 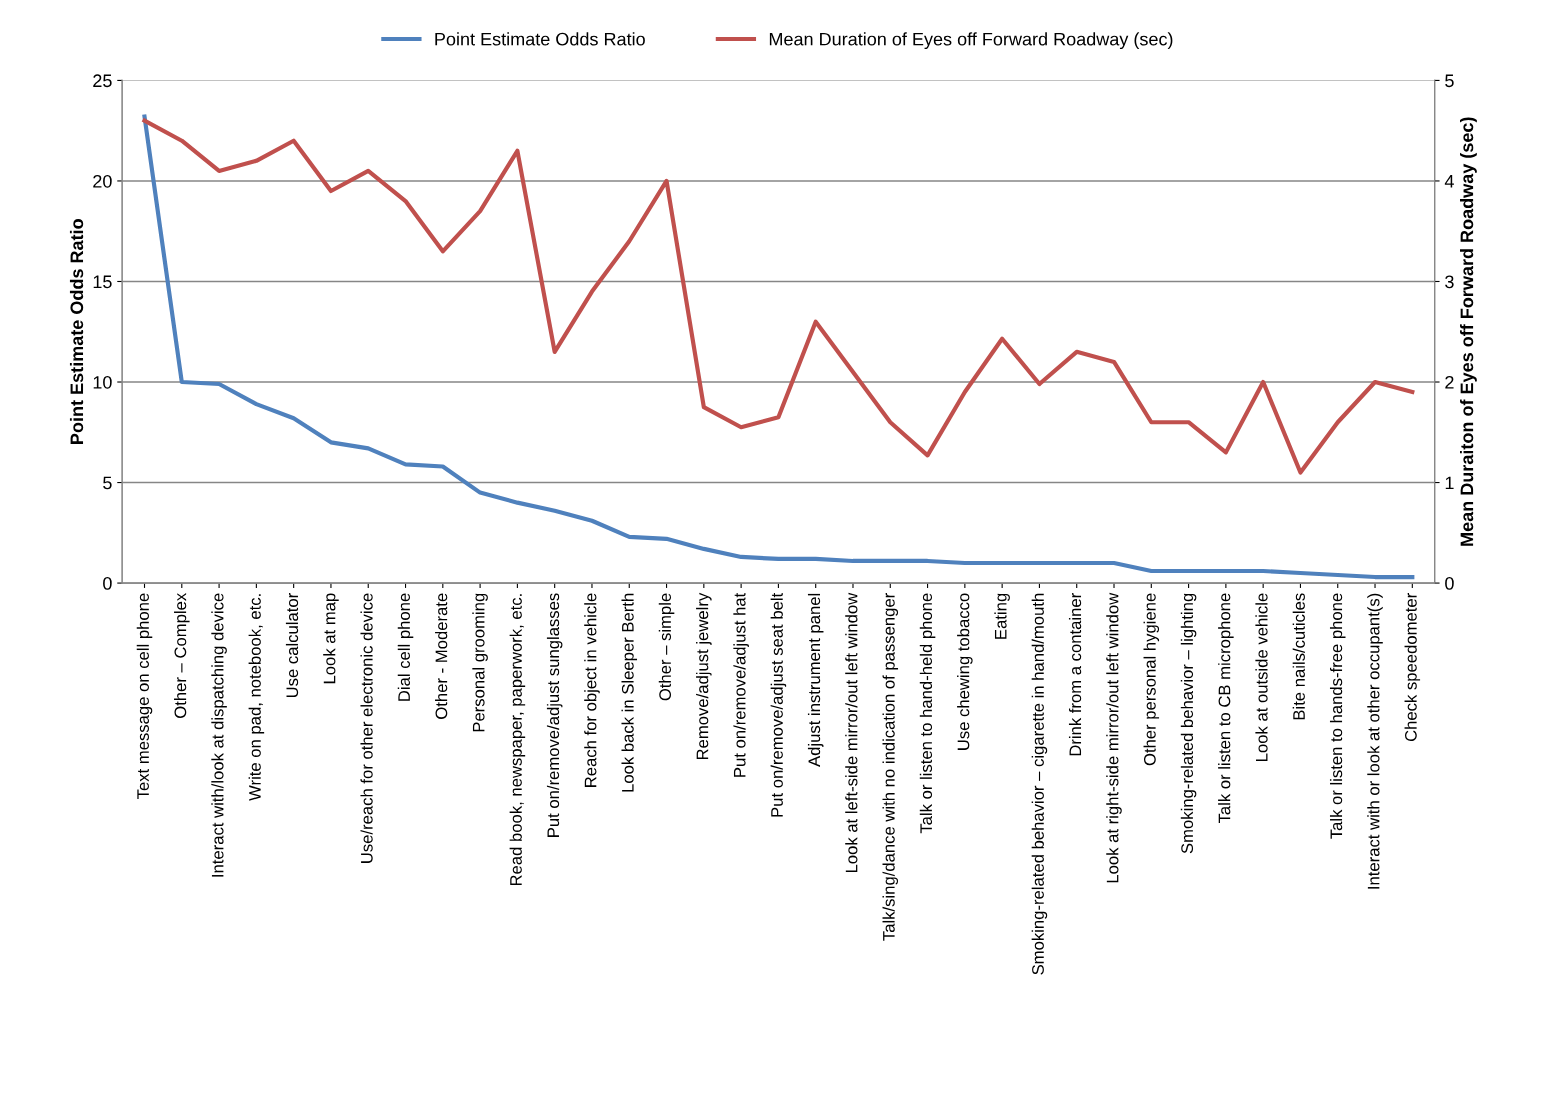 I want to click on x-tick-label: Look at right-side mirror/out left window, so click(x=1114, y=737).